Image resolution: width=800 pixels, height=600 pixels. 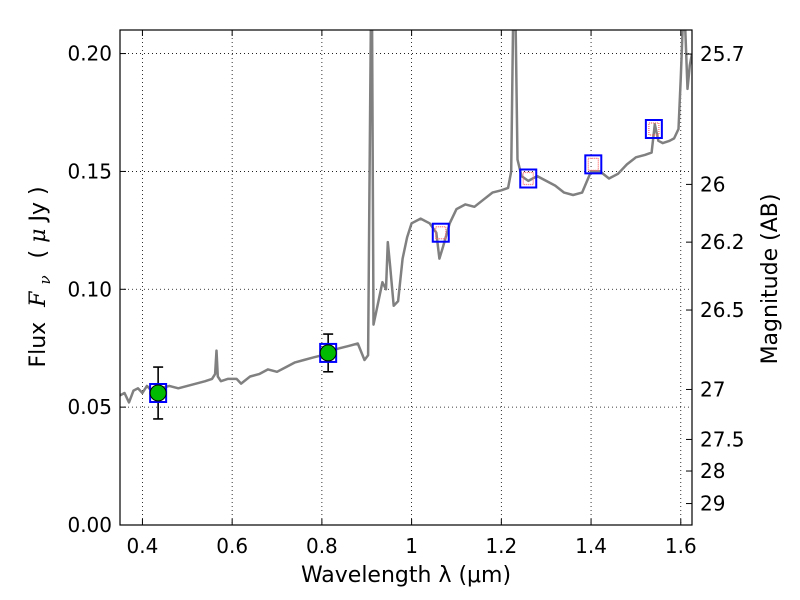 What do you see at coordinates (232, 546) in the screenshot?
I see `x-tick-label: 0.6` at bounding box center [232, 546].